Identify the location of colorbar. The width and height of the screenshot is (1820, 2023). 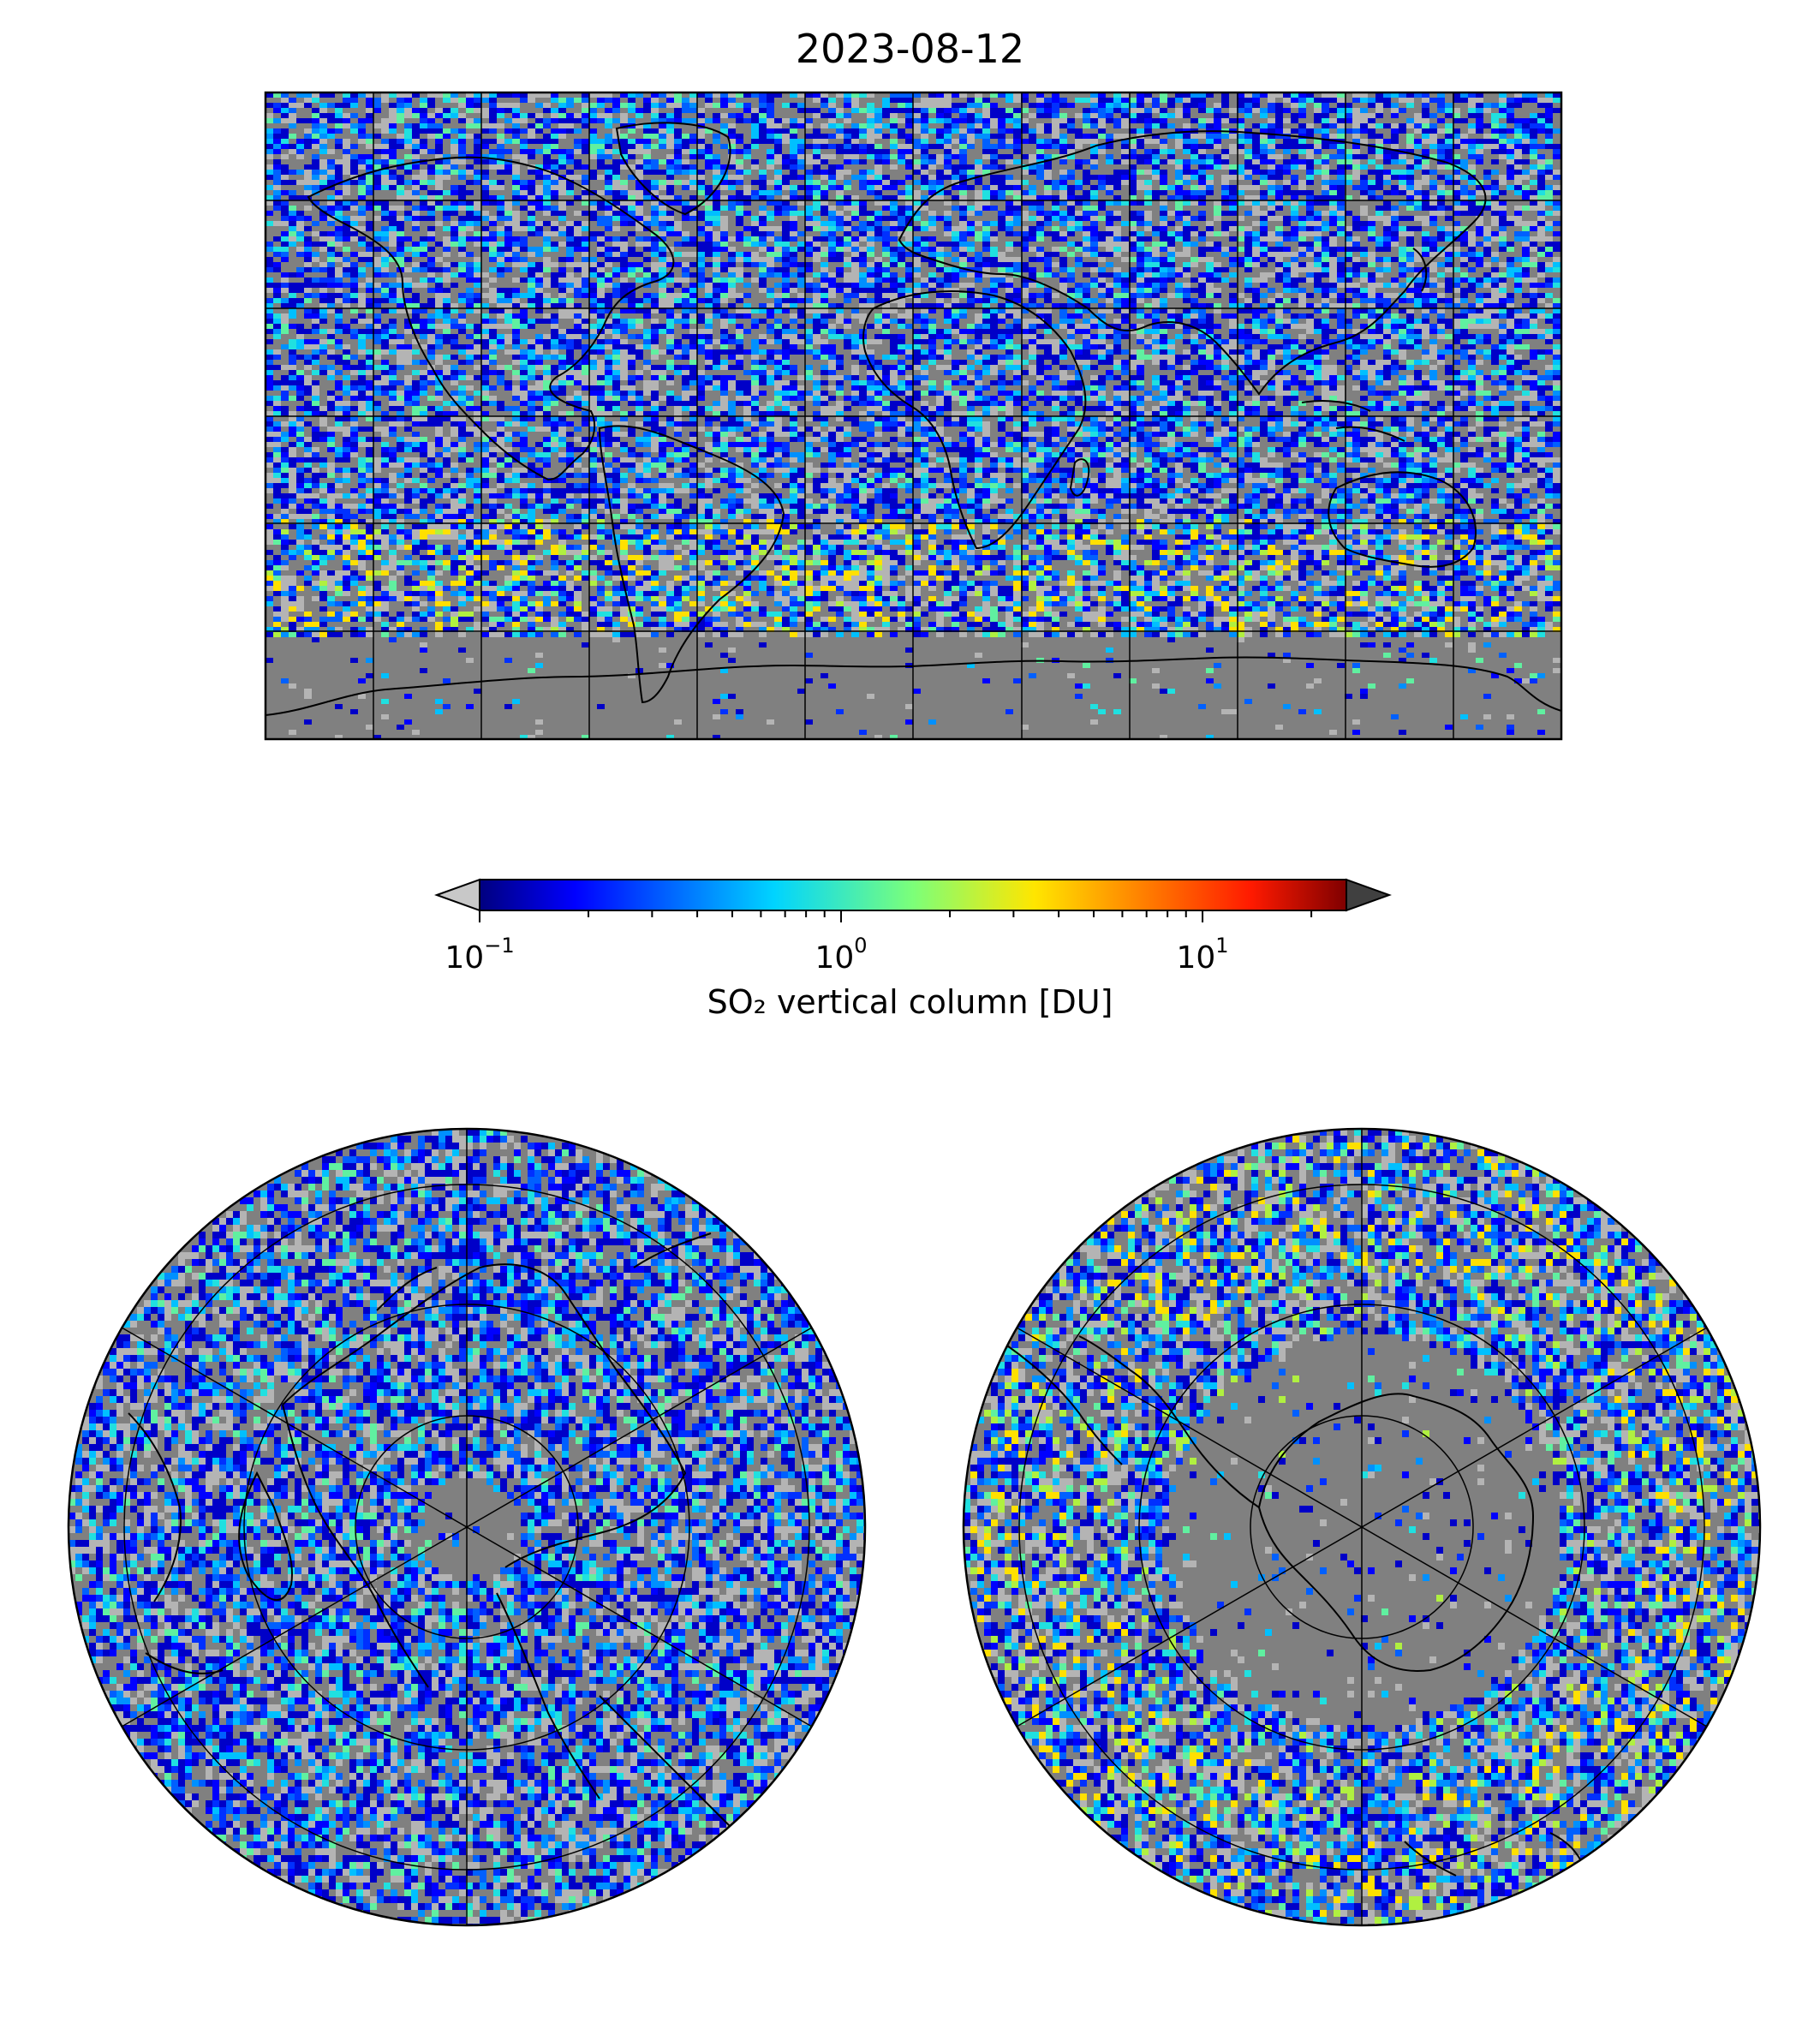
(913, 900).